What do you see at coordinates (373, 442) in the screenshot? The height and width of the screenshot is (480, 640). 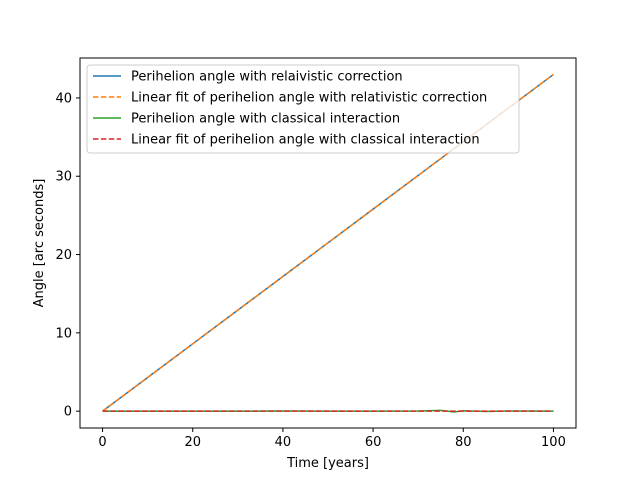 I see `x-tick-label: 60` at bounding box center [373, 442].